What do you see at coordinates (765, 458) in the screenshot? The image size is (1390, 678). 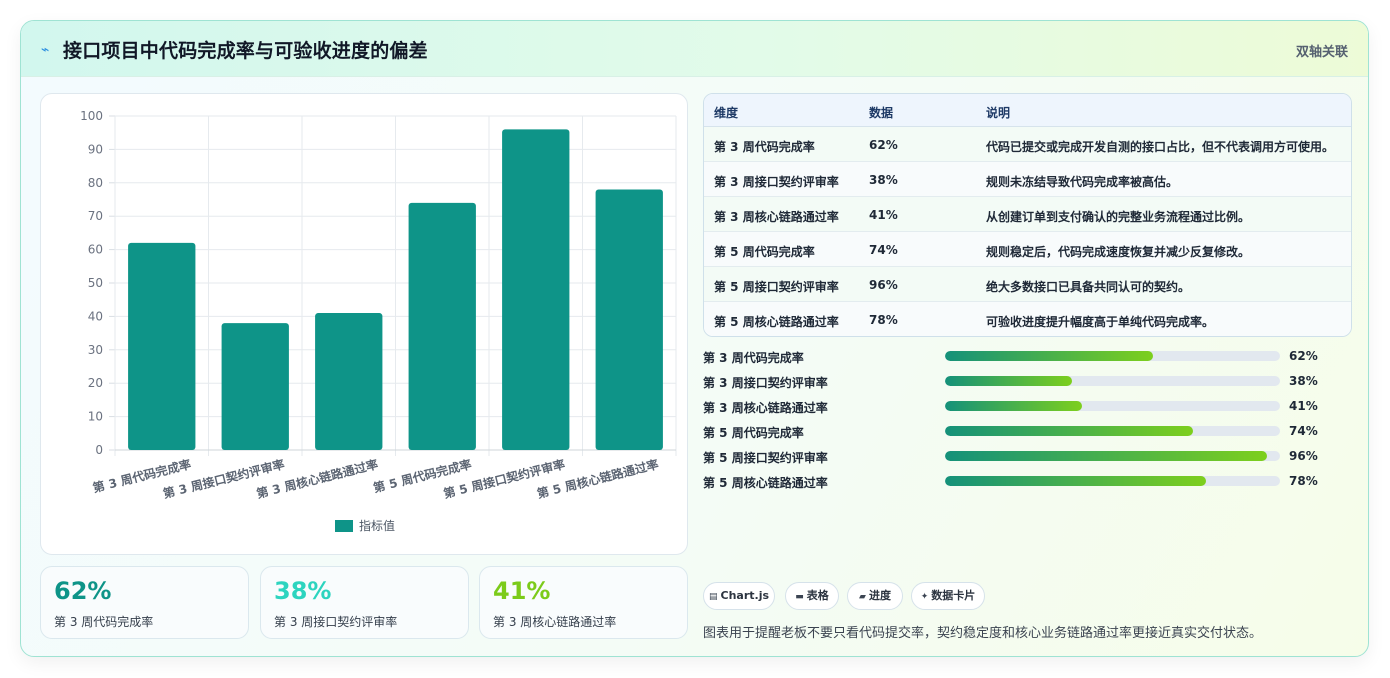 I see `progress-label: 第 5 周接口契约评审率` at bounding box center [765, 458].